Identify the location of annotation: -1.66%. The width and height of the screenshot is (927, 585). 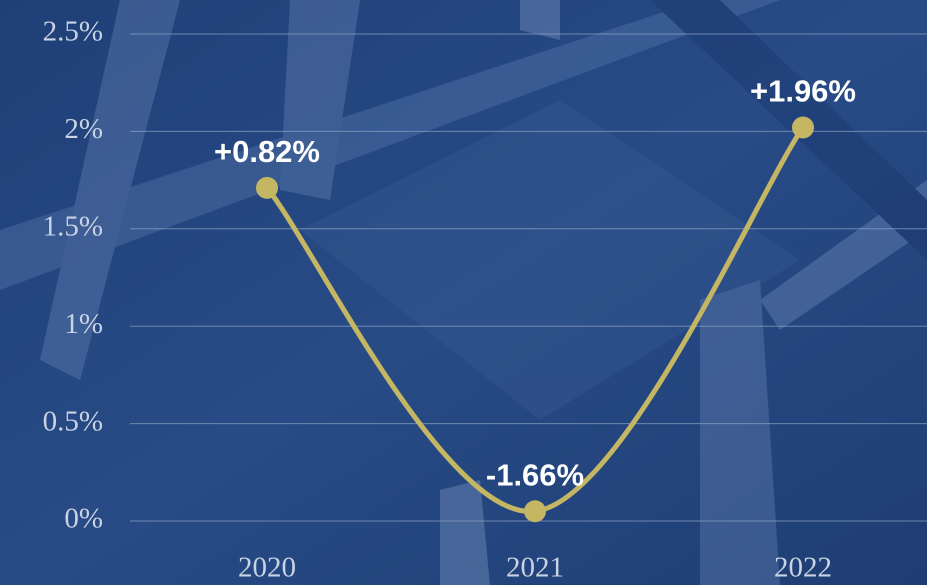
(535, 474).